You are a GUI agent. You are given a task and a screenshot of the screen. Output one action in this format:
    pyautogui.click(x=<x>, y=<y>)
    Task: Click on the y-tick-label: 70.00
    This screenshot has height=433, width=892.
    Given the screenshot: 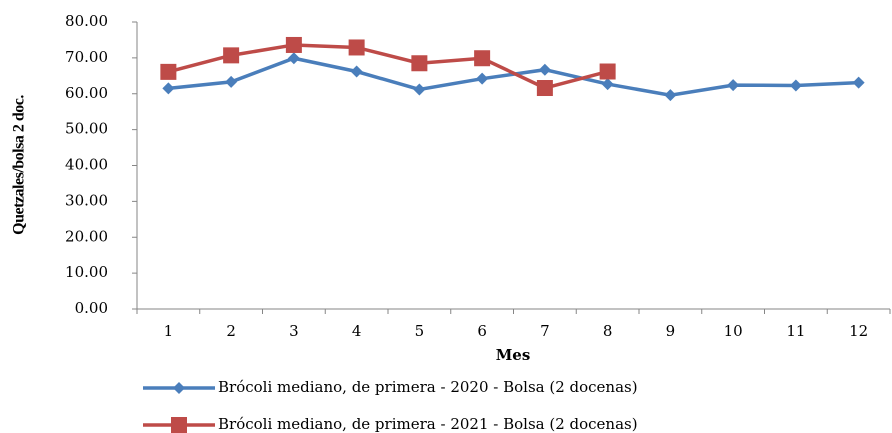 What is the action you would take?
    pyautogui.click(x=86, y=57)
    